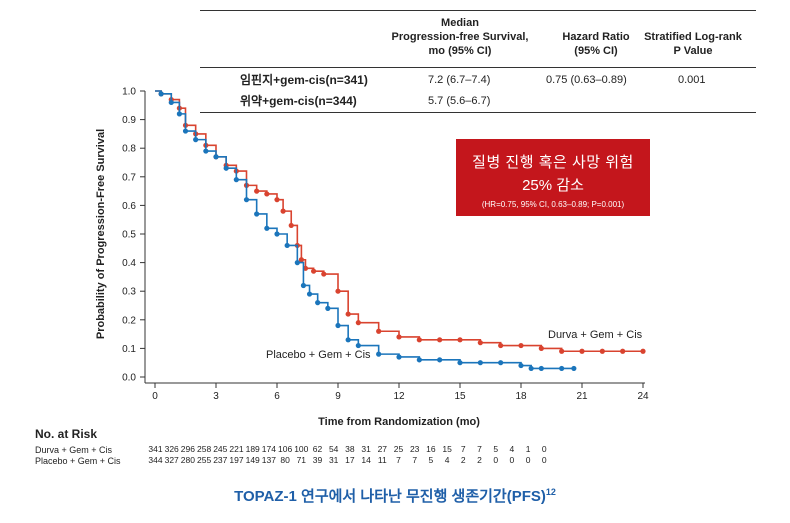 The image size is (790, 523). What do you see at coordinates (101, 234) in the screenshot?
I see `y-axis-label: Probability of Progression-Free Survival` at bounding box center [101, 234].